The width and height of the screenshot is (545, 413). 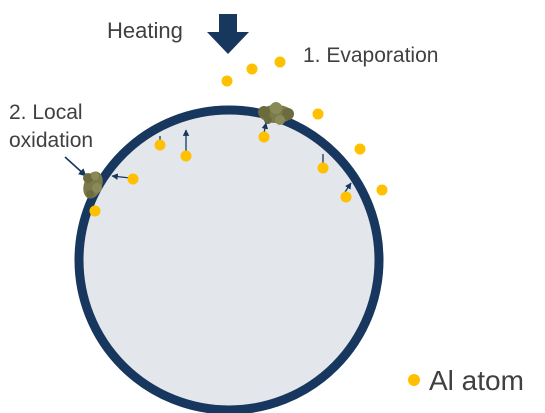 What do you see at coordinates (46, 112) in the screenshot?
I see `local-oxidation-label-line1: 2. Local` at bounding box center [46, 112].